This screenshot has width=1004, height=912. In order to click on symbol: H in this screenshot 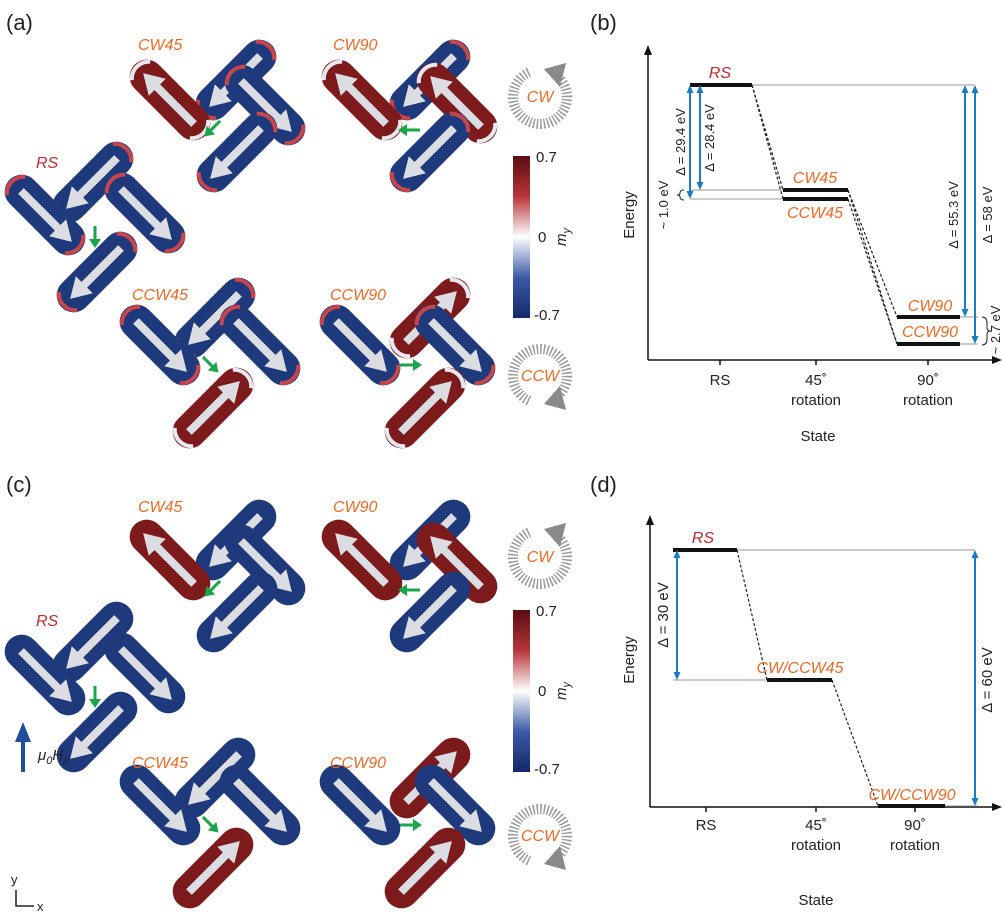, I will do `click(57, 755)`.